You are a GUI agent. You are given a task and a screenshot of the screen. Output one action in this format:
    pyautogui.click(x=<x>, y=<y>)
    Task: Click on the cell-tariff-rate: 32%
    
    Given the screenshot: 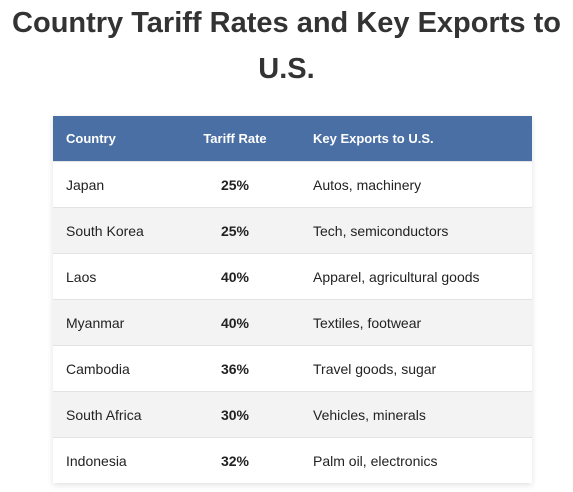 What is the action you would take?
    pyautogui.click(x=235, y=460)
    